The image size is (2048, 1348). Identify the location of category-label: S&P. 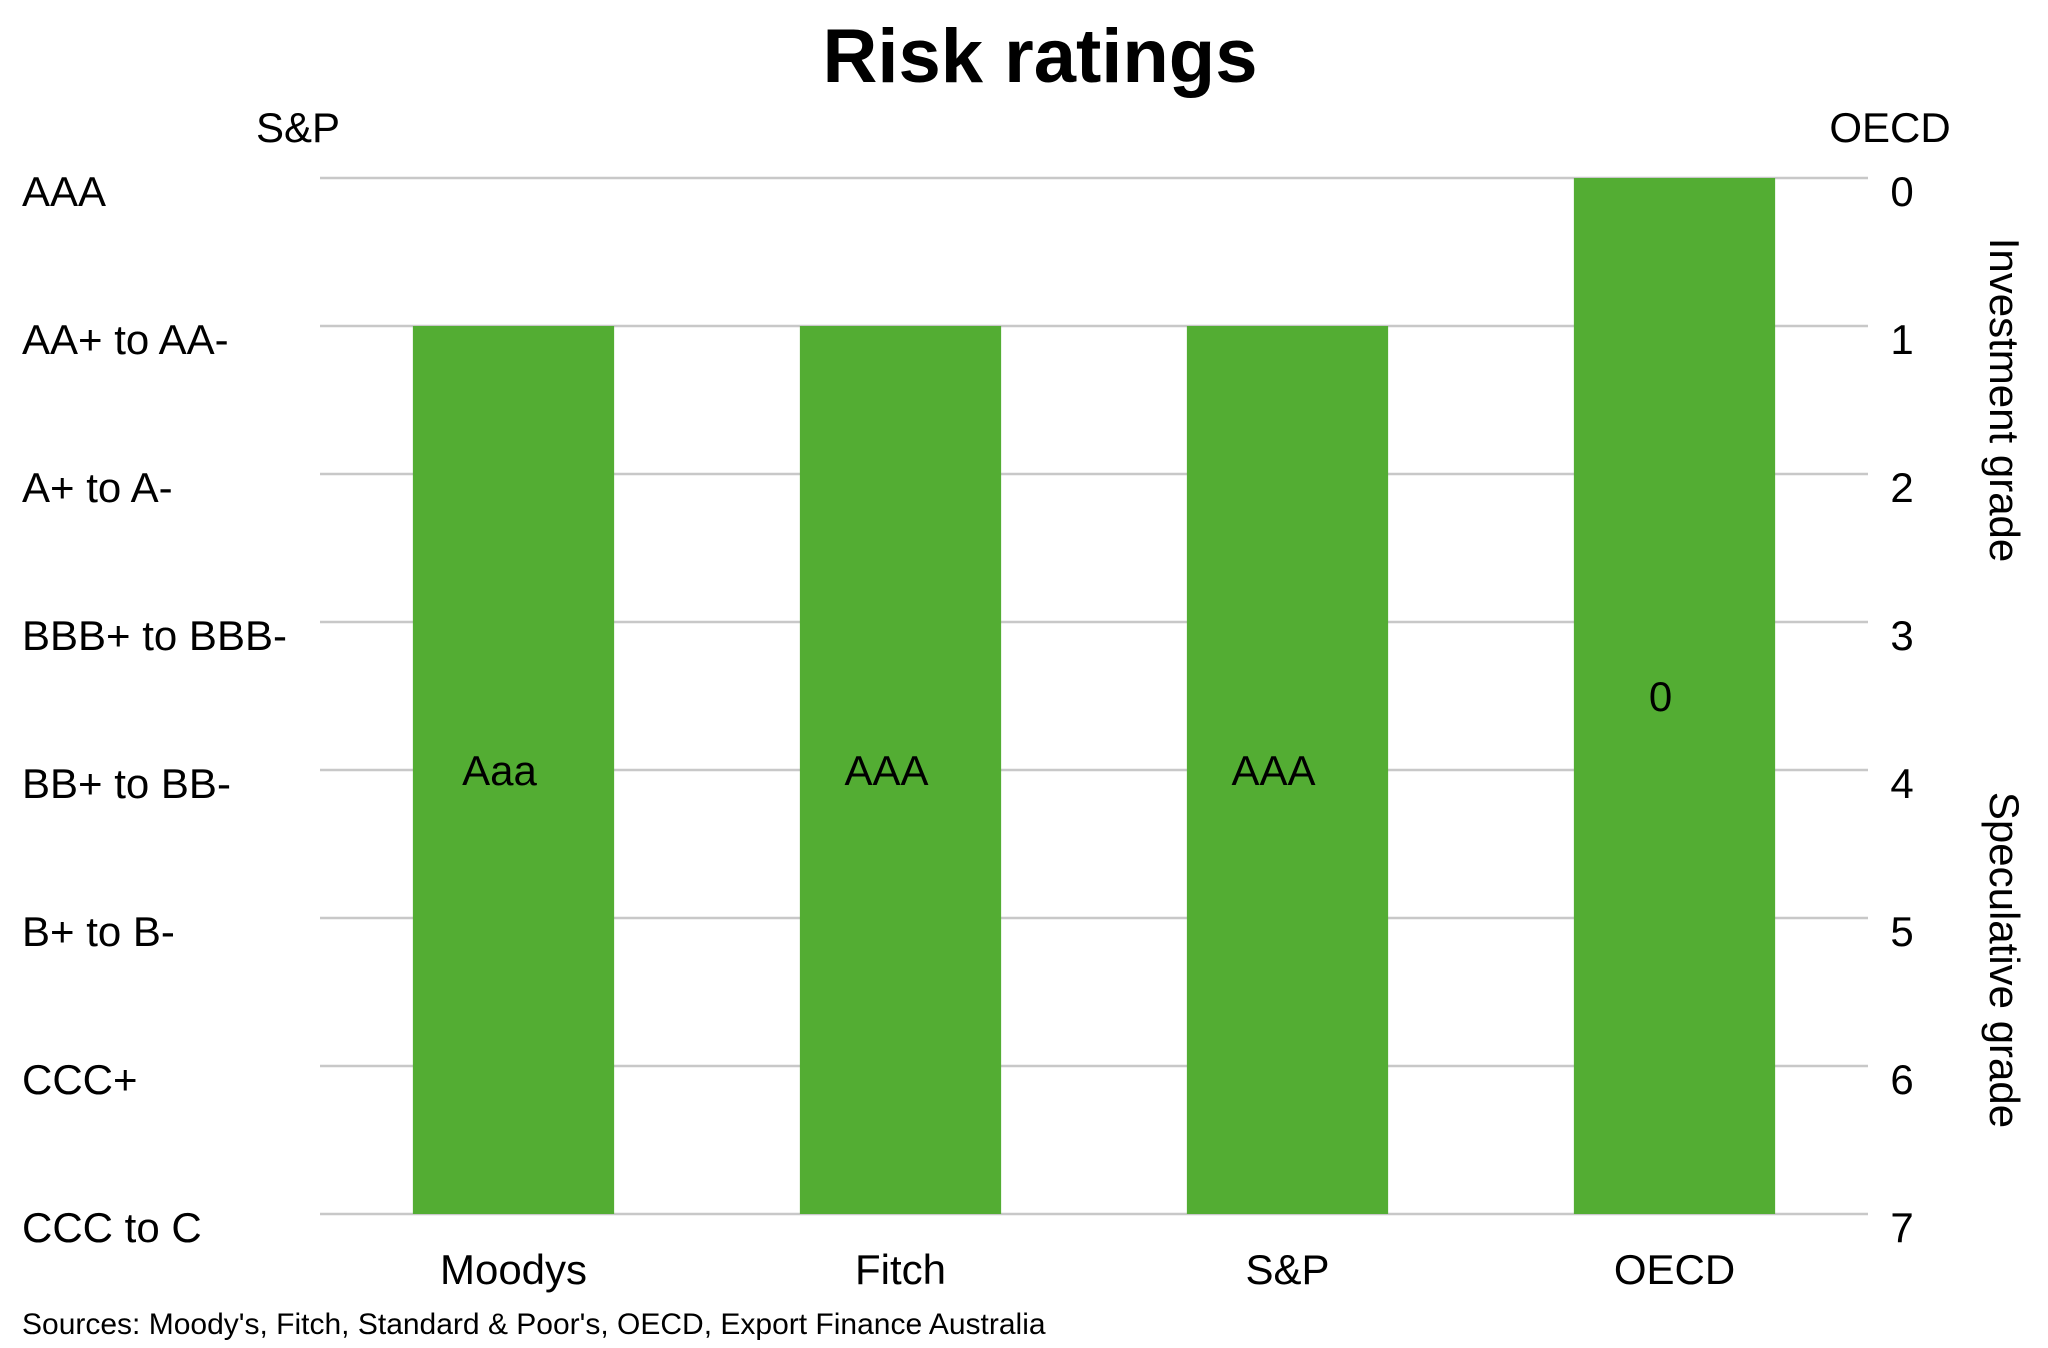
(1287, 1269).